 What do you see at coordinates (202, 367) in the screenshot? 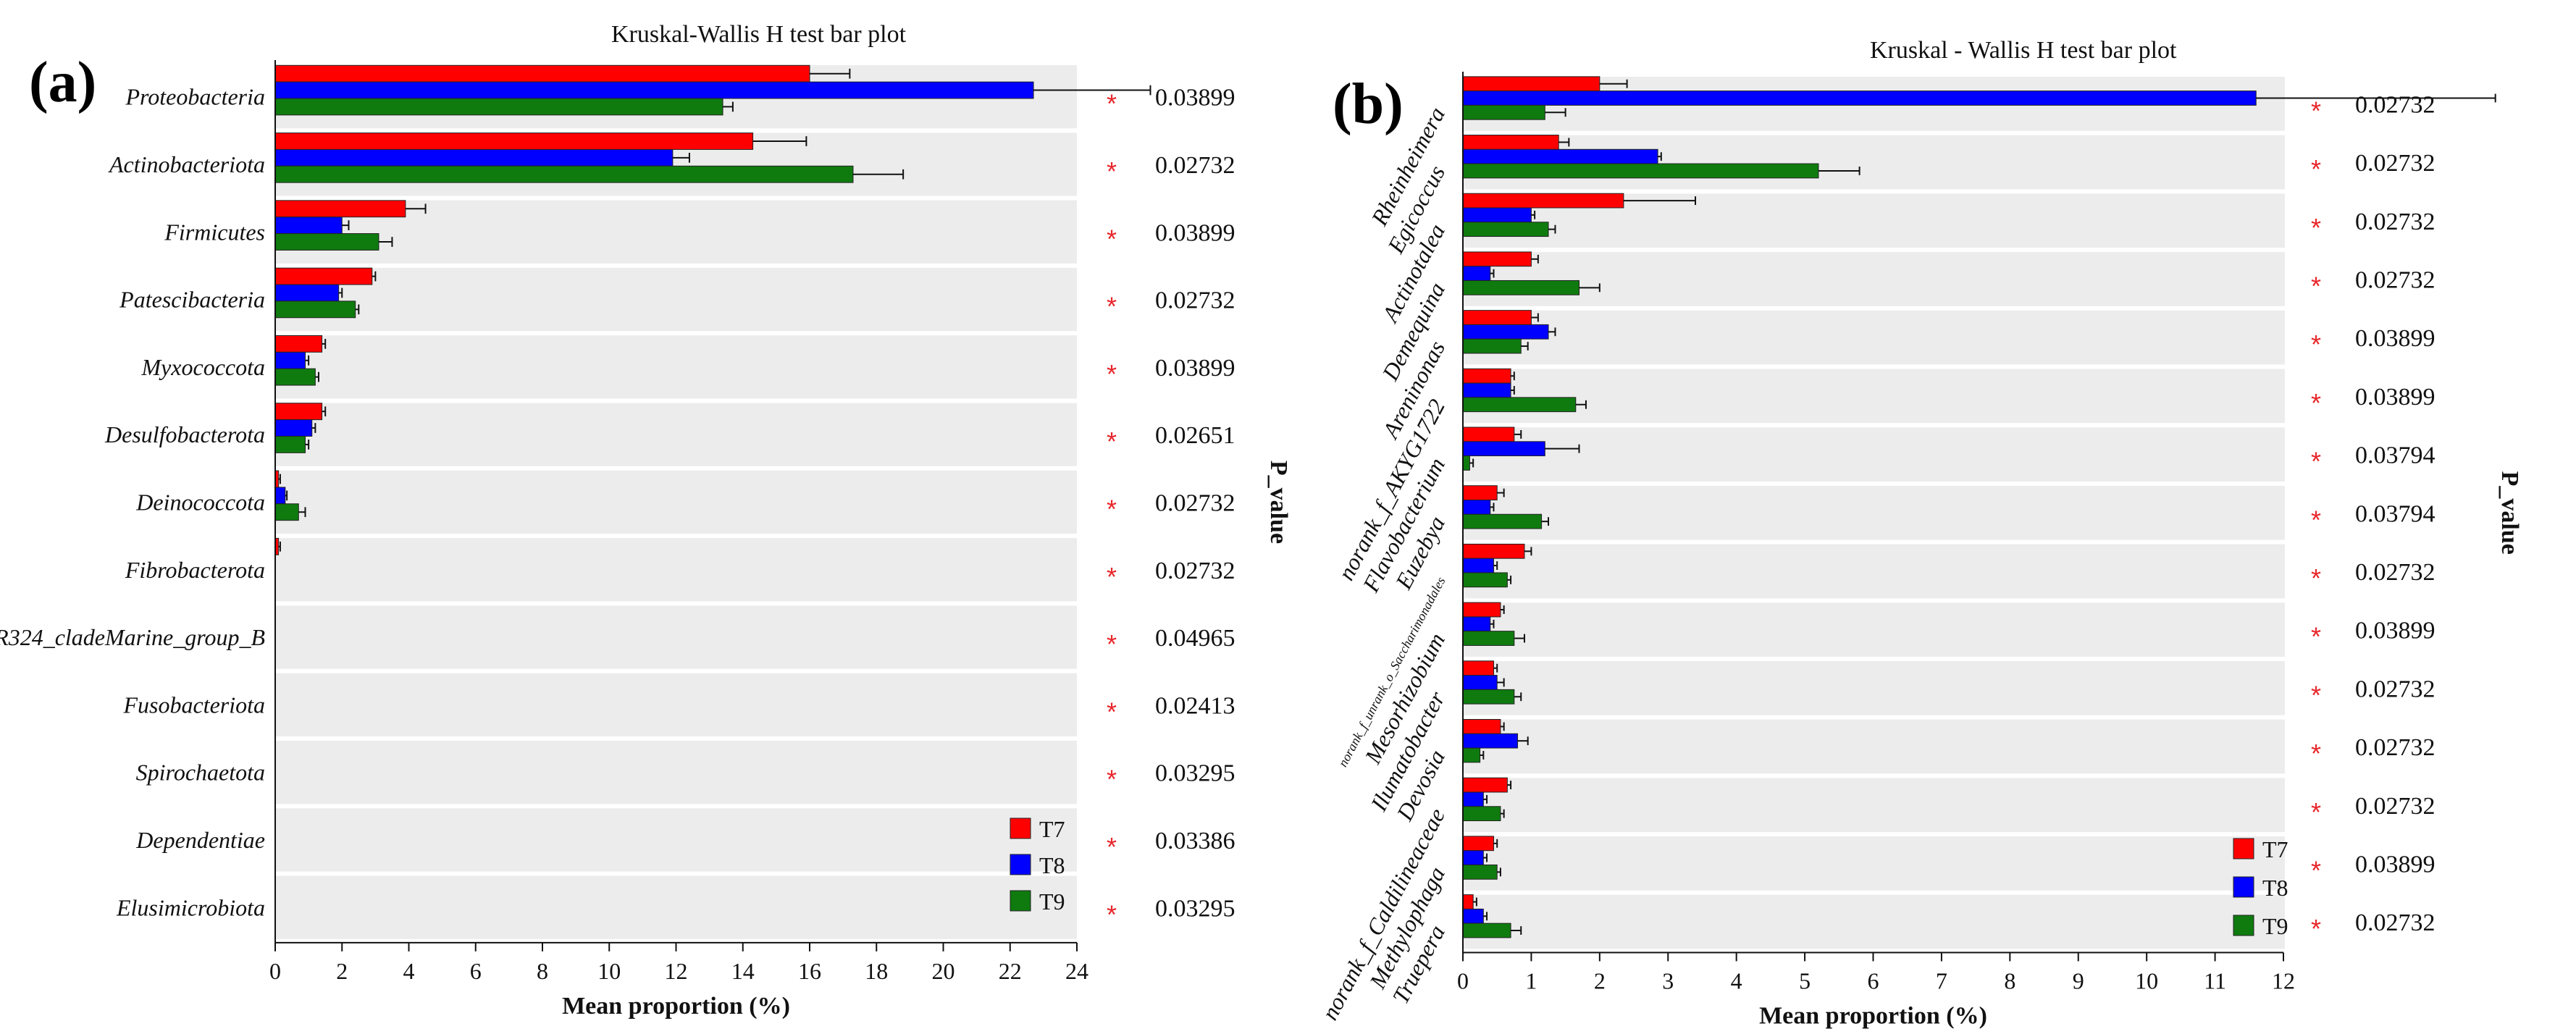
I see `category-label: Myxococcota` at bounding box center [202, 367].